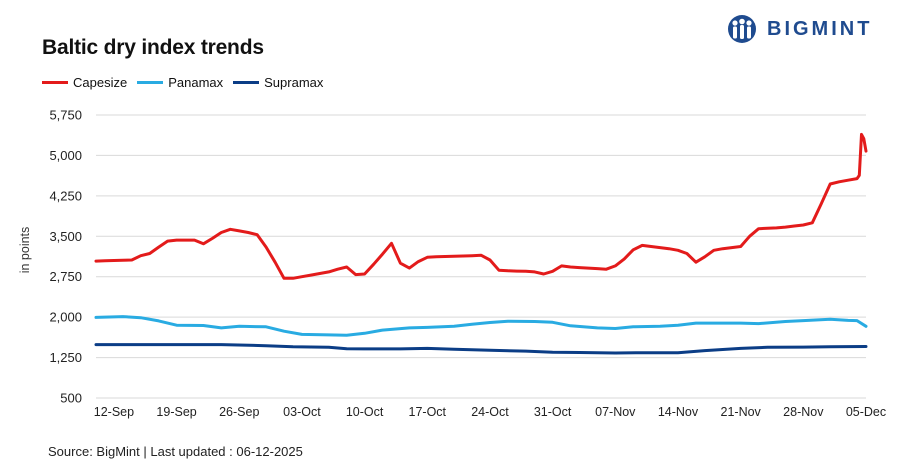 This screenshot has height=476, width=913. Describe the element at coordinates (65, 257) in the screenshot. I see `y-axis-ticks: 5,750 5,000 4,250 3,500 2,750 2,000 1,250 500` at that location.